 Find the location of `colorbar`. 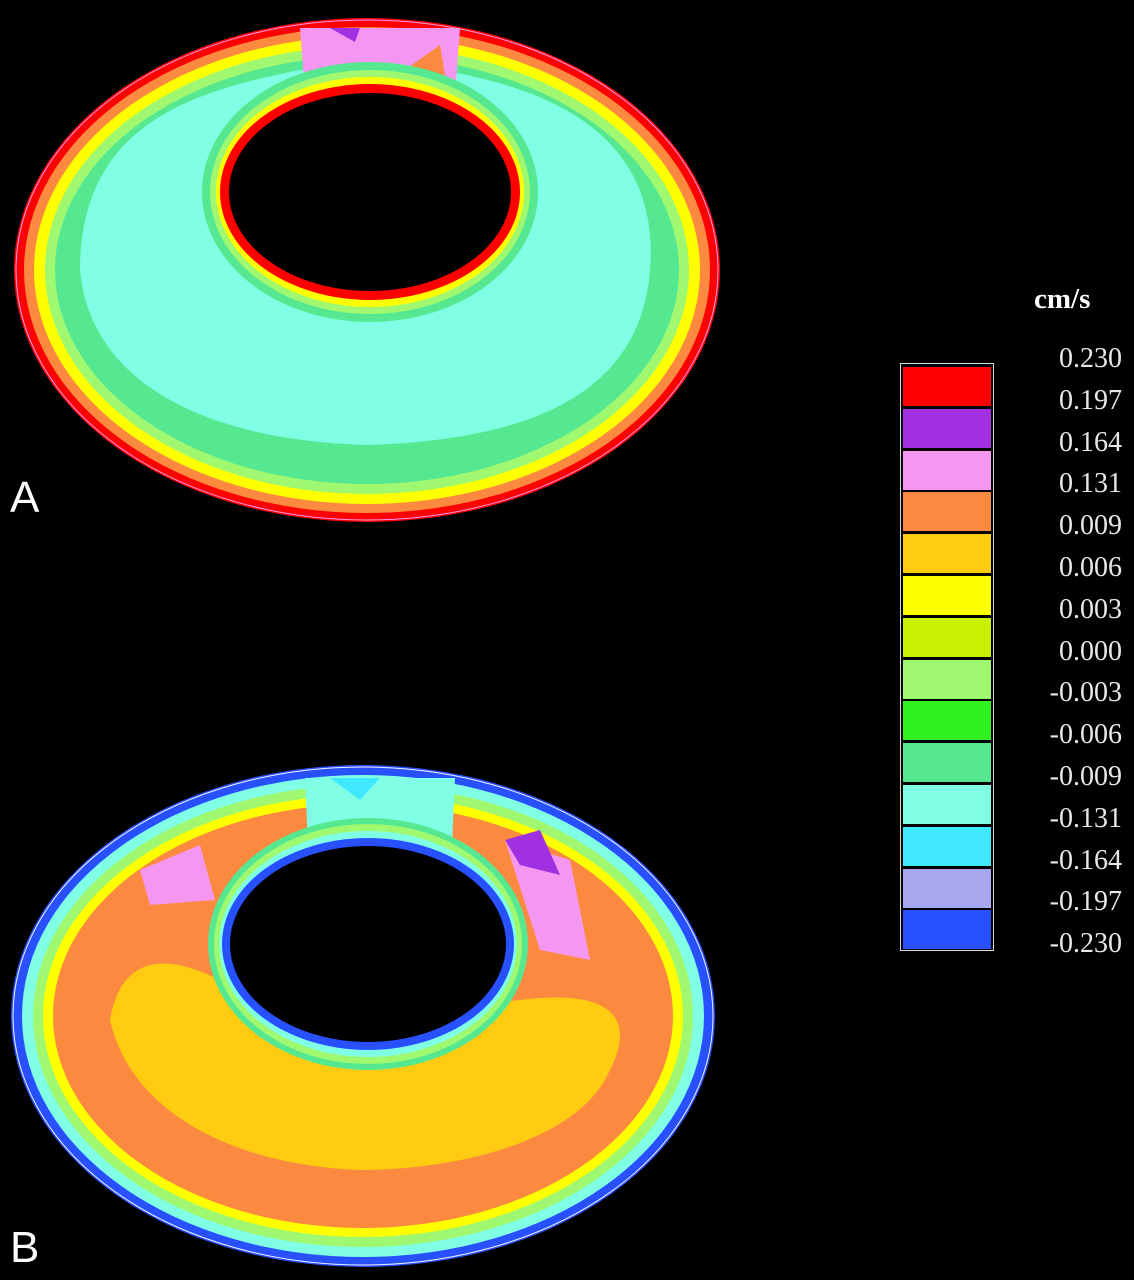

colorbar is located at coordinates (947, 657).